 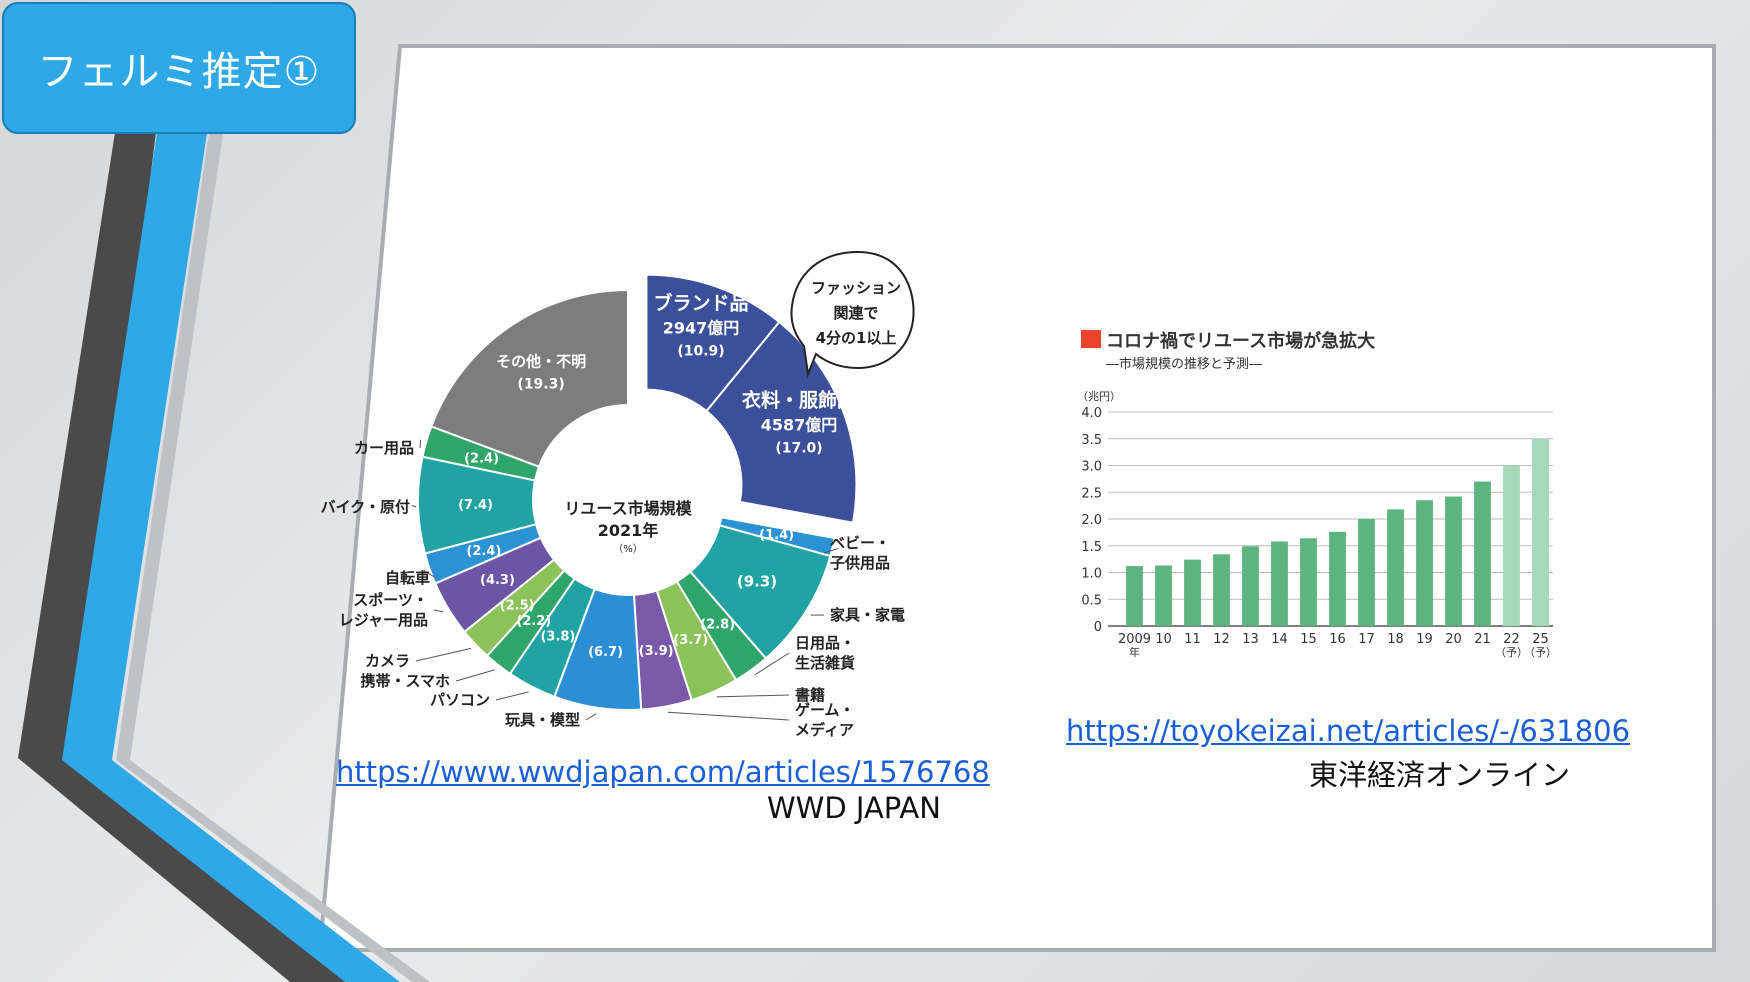 I want to click on donut-center-year: 2021年, so click(x=628, y=530).